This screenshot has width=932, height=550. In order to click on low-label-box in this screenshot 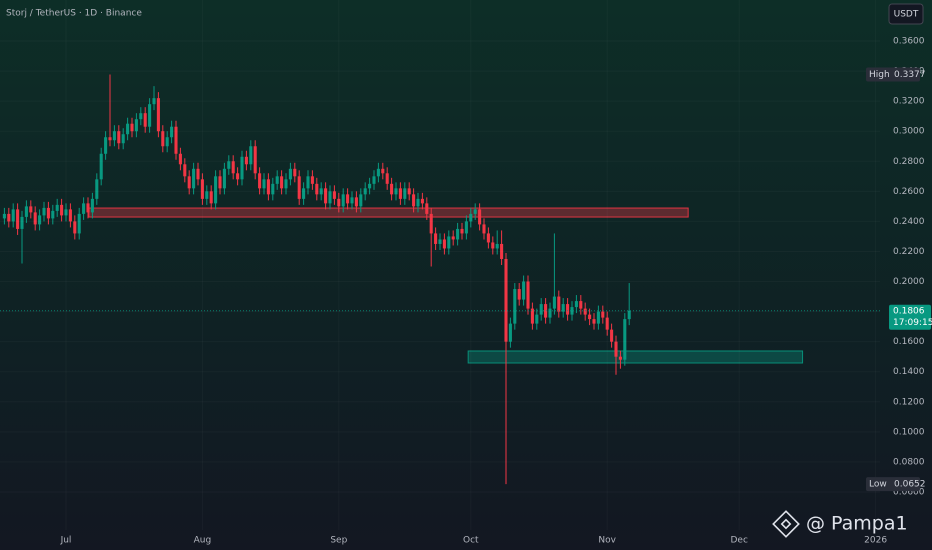, I will do `click(893, 484)`.